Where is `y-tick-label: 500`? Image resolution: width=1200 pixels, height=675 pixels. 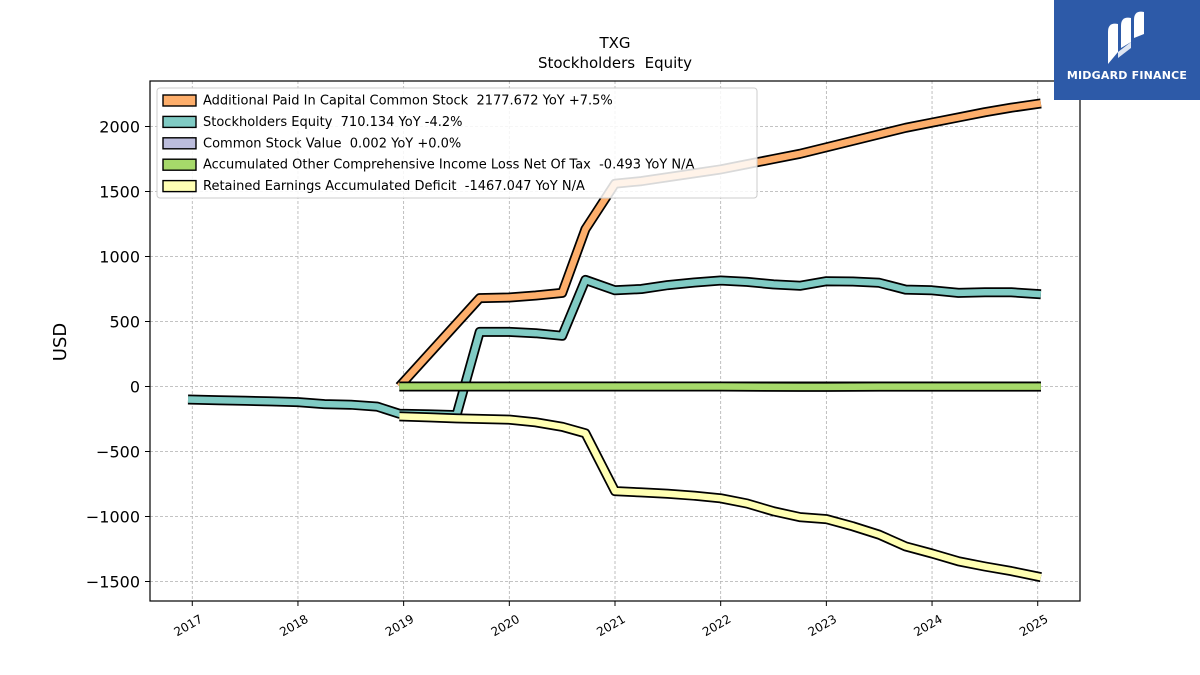
y-tick-label: 500 is located at coordinates (124, 322).